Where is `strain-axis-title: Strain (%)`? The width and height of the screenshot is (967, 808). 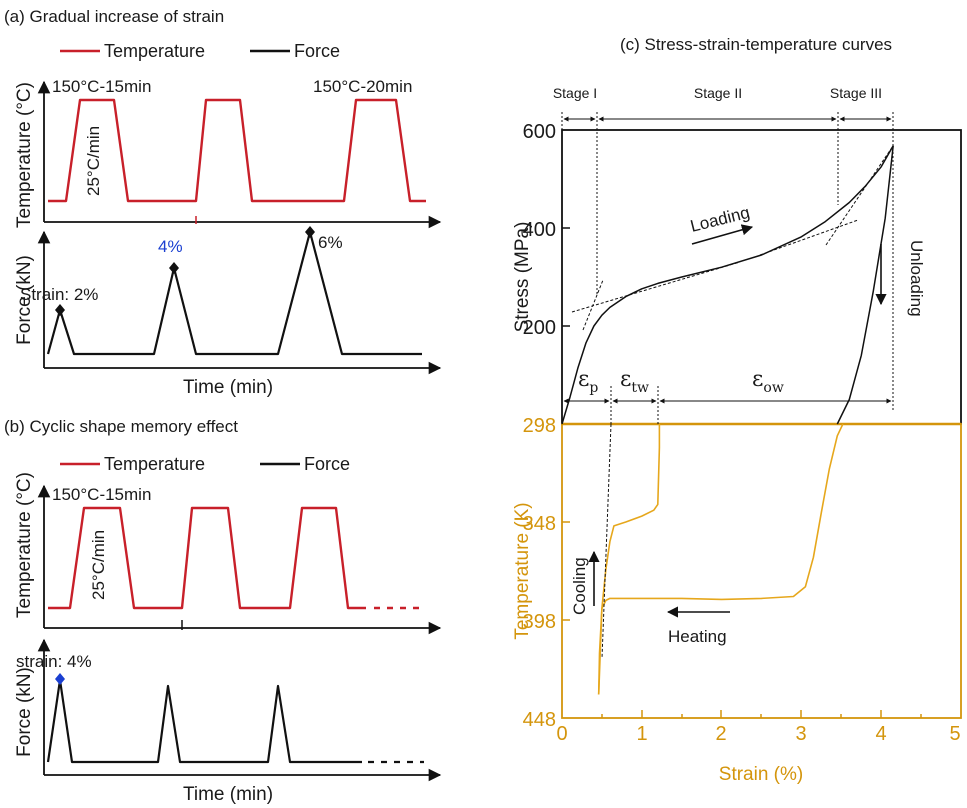 strain-axis-title: Strain (%) is located at coordinates (761, 774).